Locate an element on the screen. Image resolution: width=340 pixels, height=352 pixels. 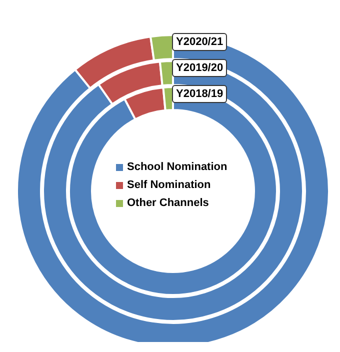
slice-label: Y2018/19 is located at coordinates (200, 94).